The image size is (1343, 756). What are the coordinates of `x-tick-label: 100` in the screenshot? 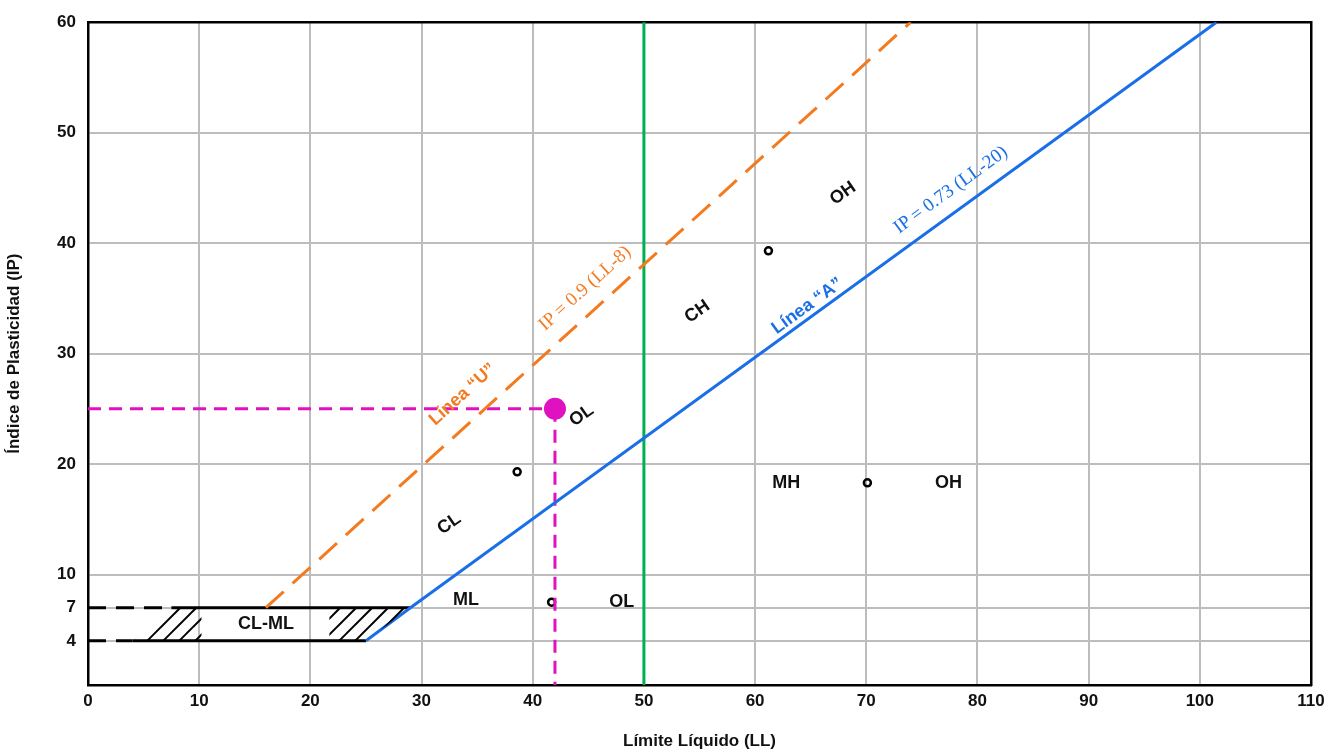 It's located at (1200, 700).